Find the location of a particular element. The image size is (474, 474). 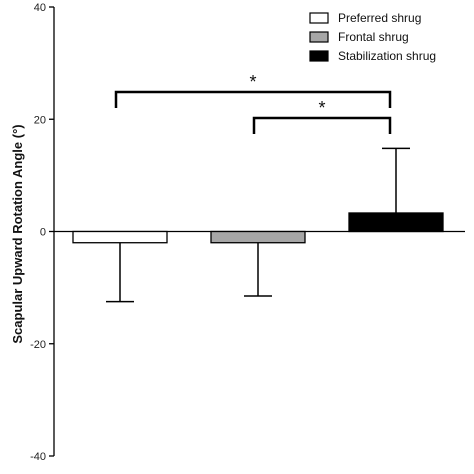

legend-label: Preferred shrug is located at coordinates (379, 18).